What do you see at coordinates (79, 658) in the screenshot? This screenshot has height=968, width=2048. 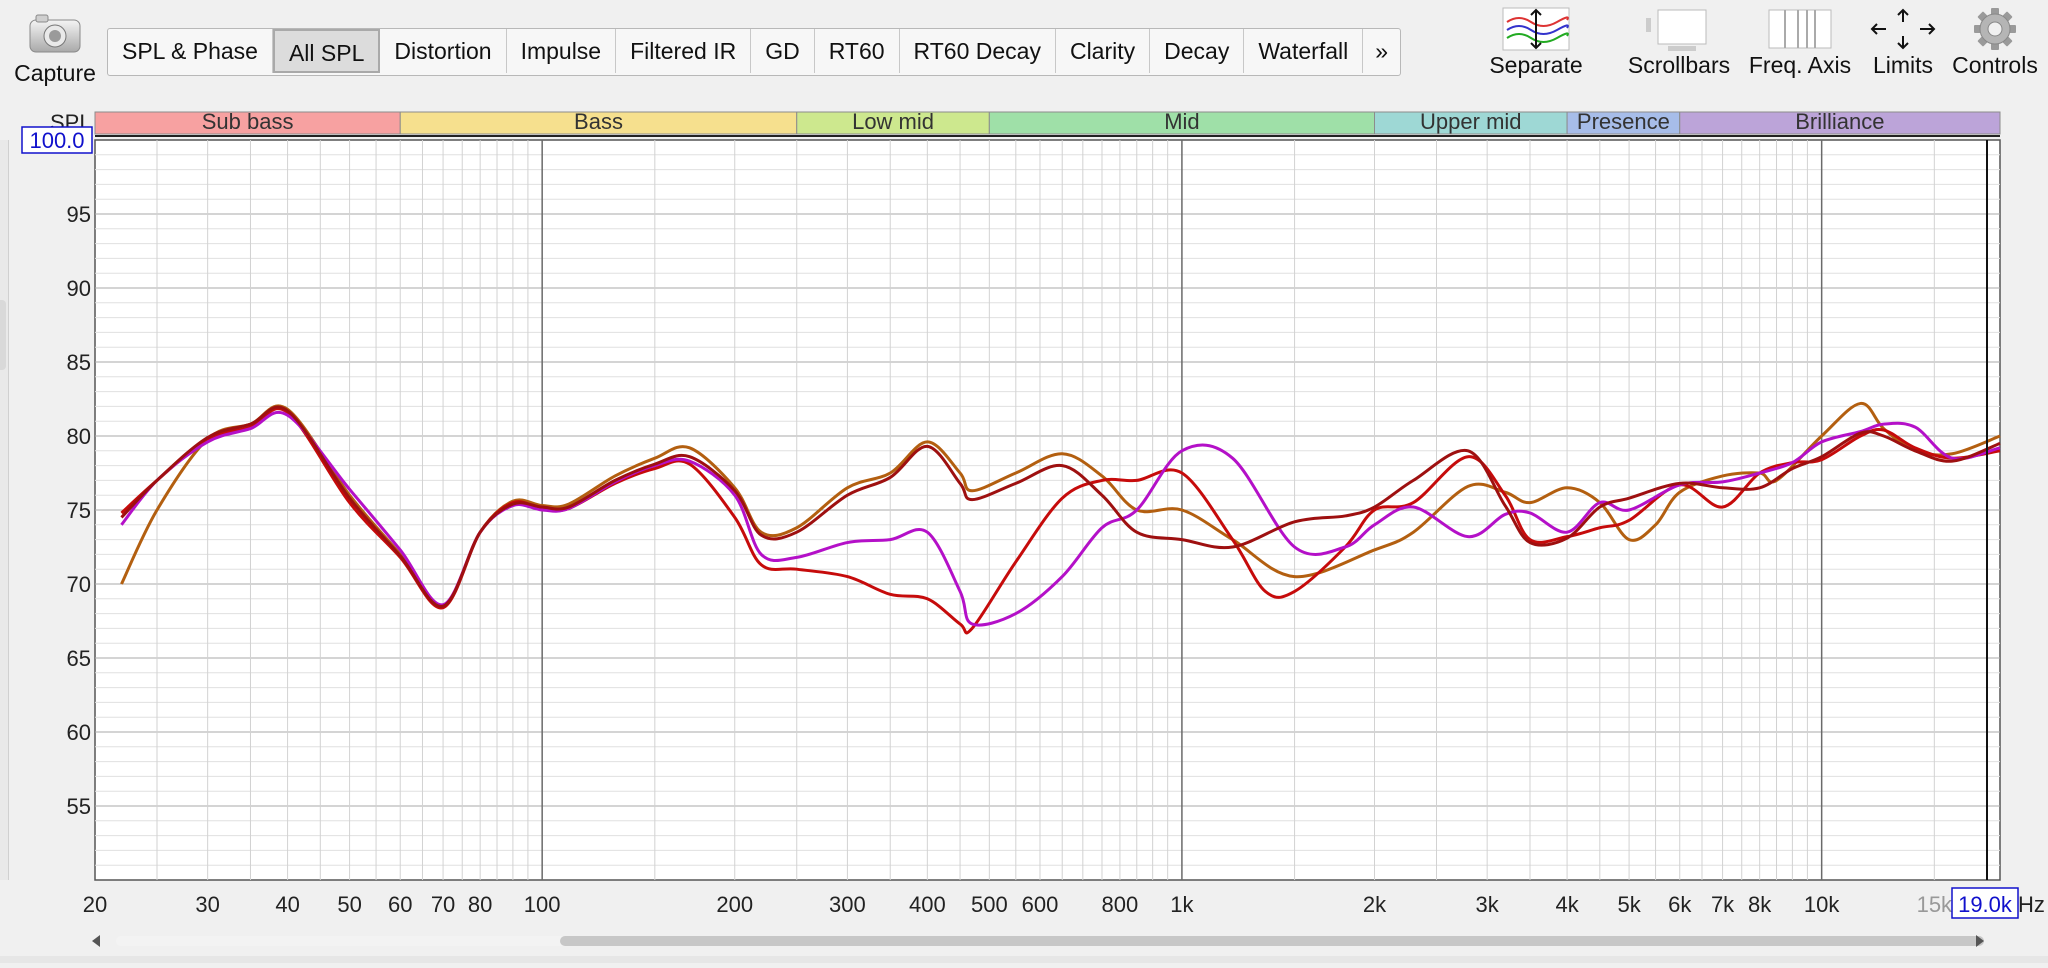 I see `y-tick-label: 65` at bounding box center [79, 658].